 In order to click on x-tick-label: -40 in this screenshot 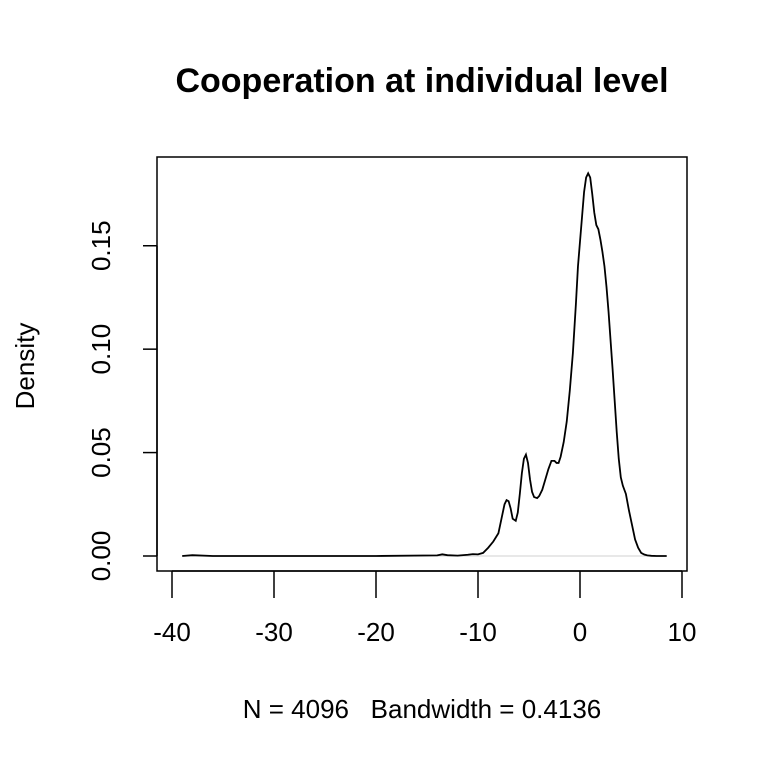, I will do `click(172, 632)`.